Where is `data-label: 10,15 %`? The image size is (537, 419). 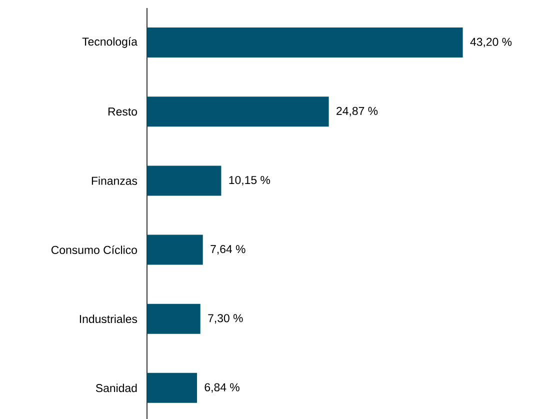 data-label: 10,15 % is located at coordinates (249, 181).